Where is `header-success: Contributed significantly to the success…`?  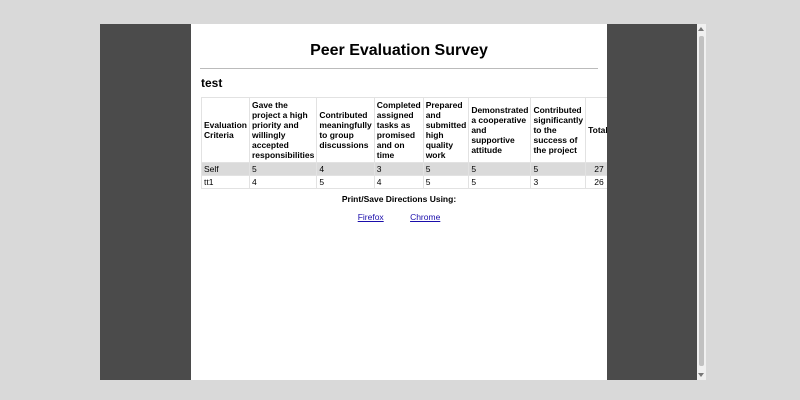
header-success: Contributed significantly to the success… is located at coordinates (558, 130).